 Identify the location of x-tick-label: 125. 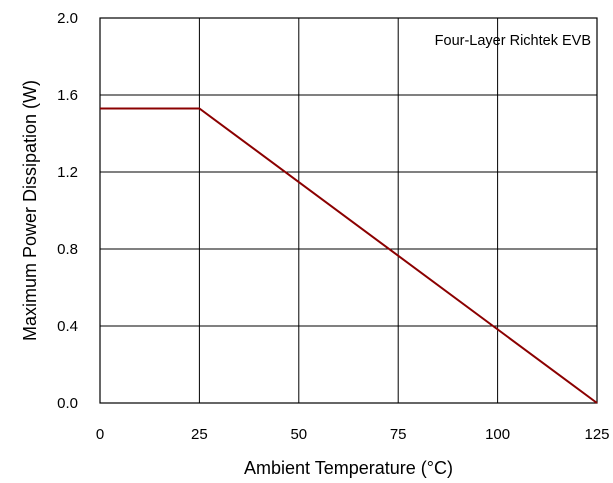
(596, 434).